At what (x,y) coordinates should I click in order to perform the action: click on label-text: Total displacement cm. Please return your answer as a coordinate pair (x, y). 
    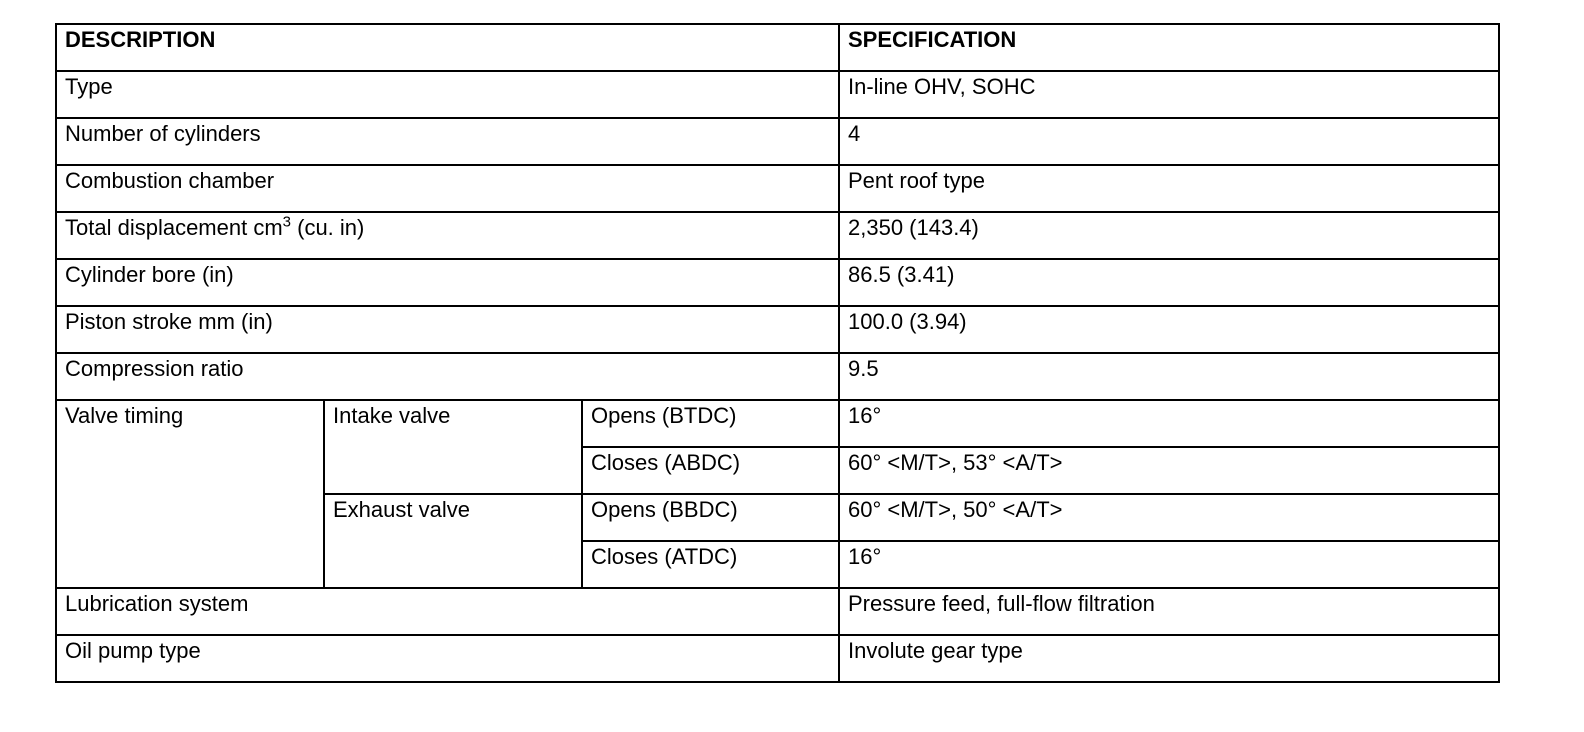
    Looking at the image, I should click on (174, 227).